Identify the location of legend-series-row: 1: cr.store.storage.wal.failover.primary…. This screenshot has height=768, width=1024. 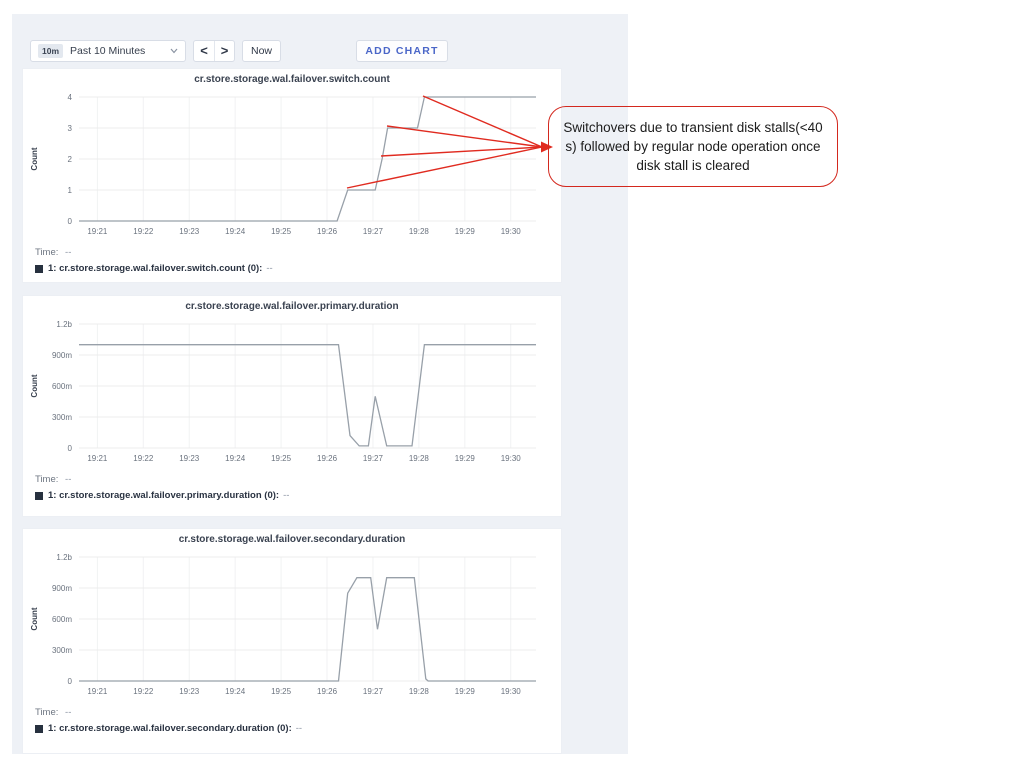
(162, 495).